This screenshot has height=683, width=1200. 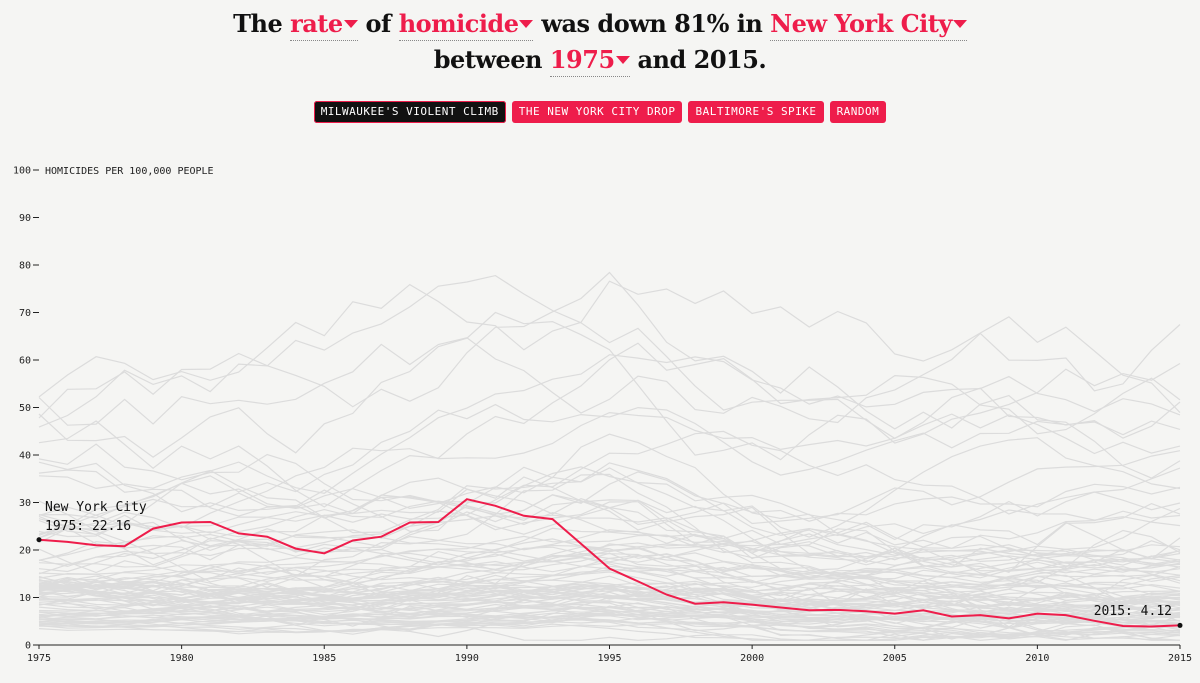 I want to click on x-tick-label: 2000, so click(x=752, y=658).